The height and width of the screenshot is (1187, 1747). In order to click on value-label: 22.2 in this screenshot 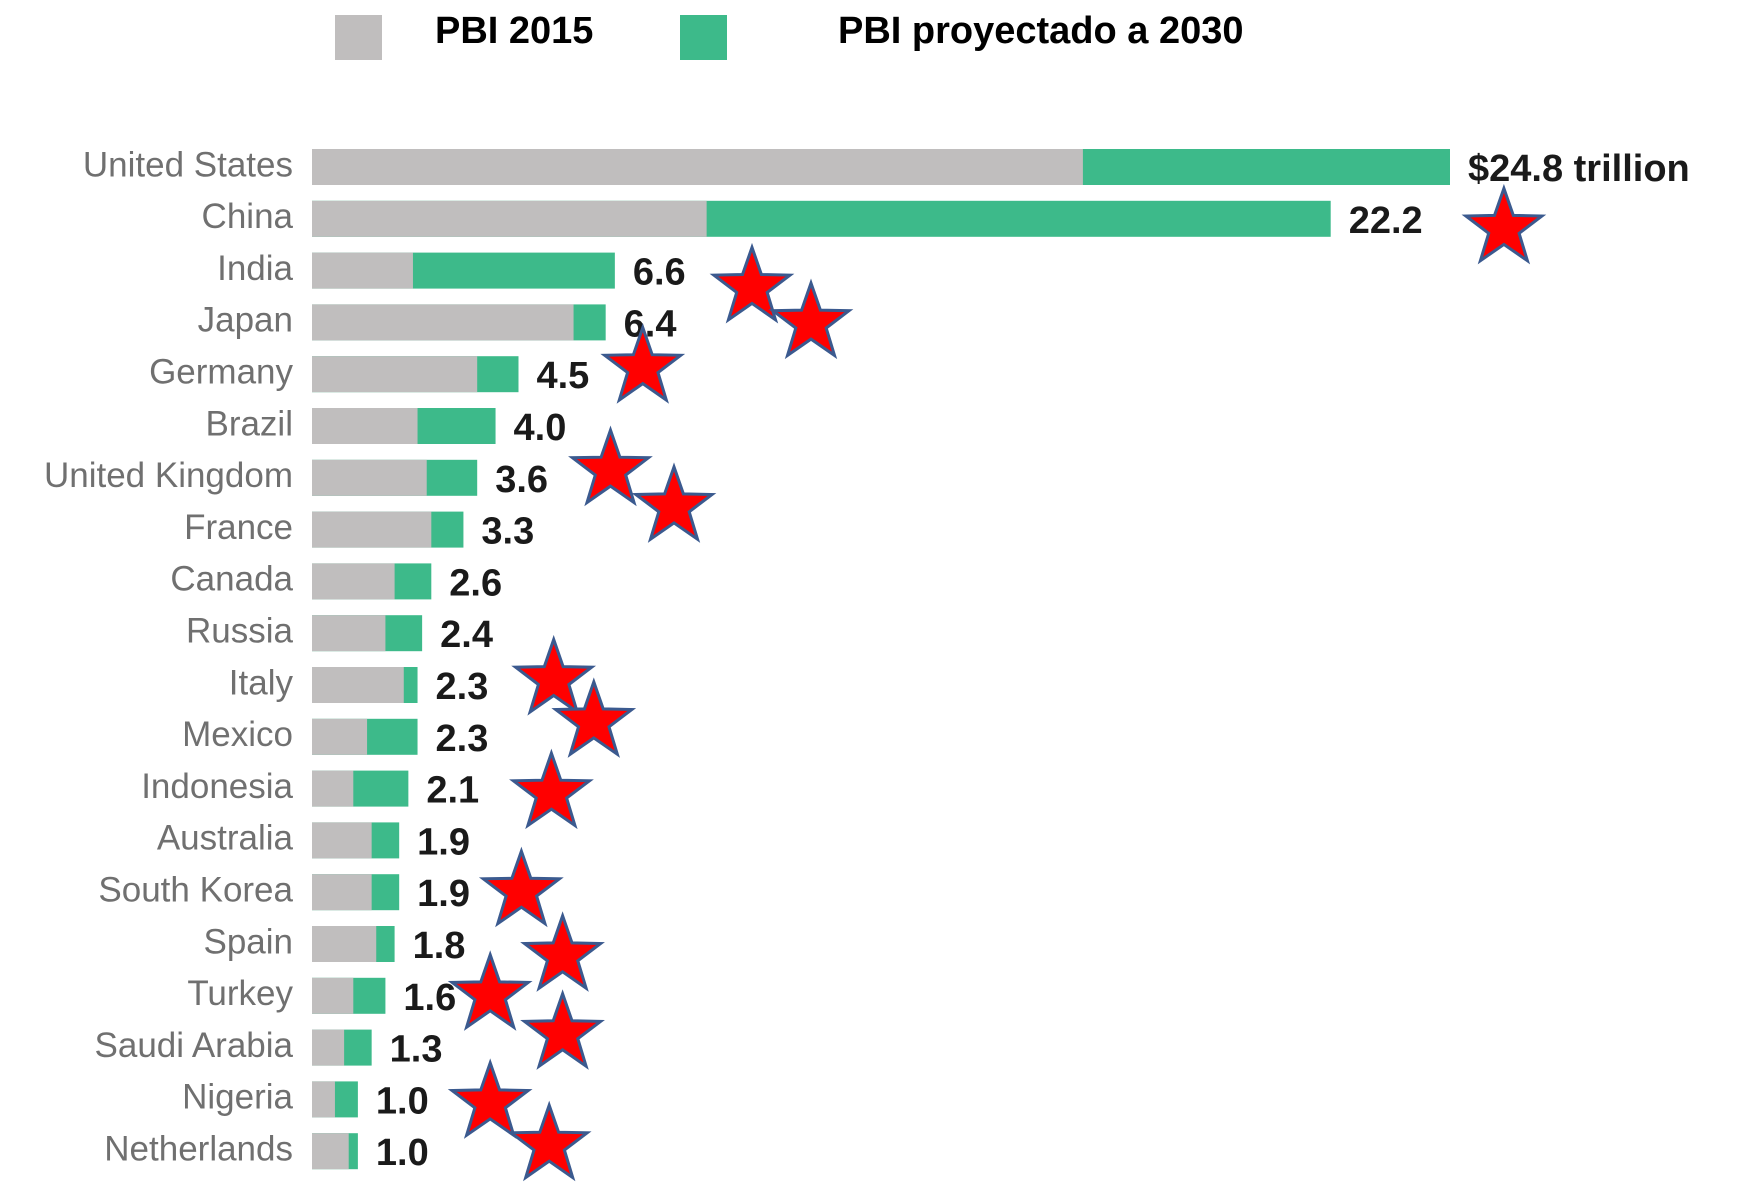, I will do `click(1386, 221)`.